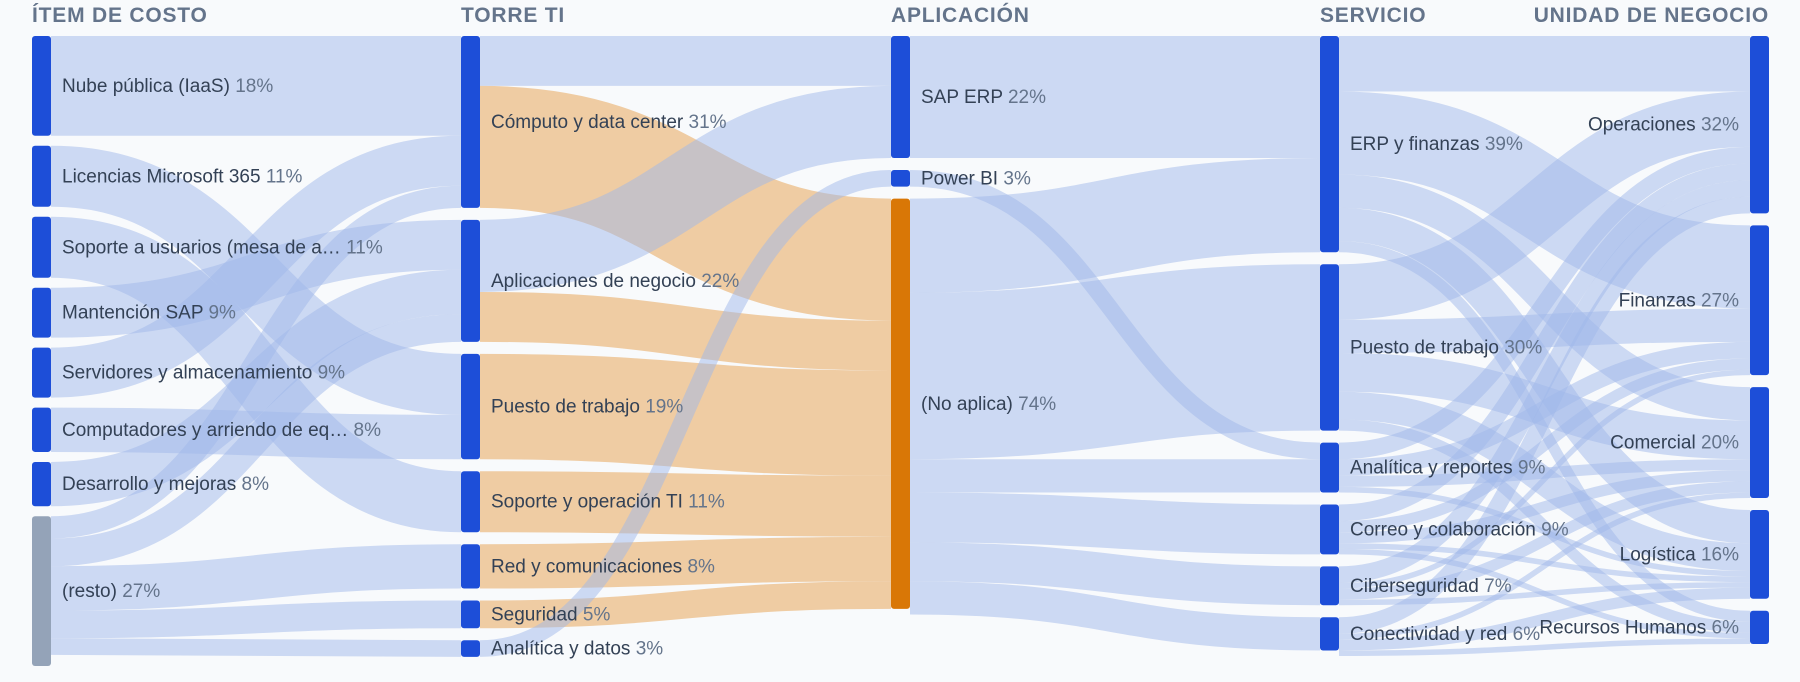 The width and height of the screenshot is (1800, 682). I want to click on node-a_pbi, so click(900, 178).